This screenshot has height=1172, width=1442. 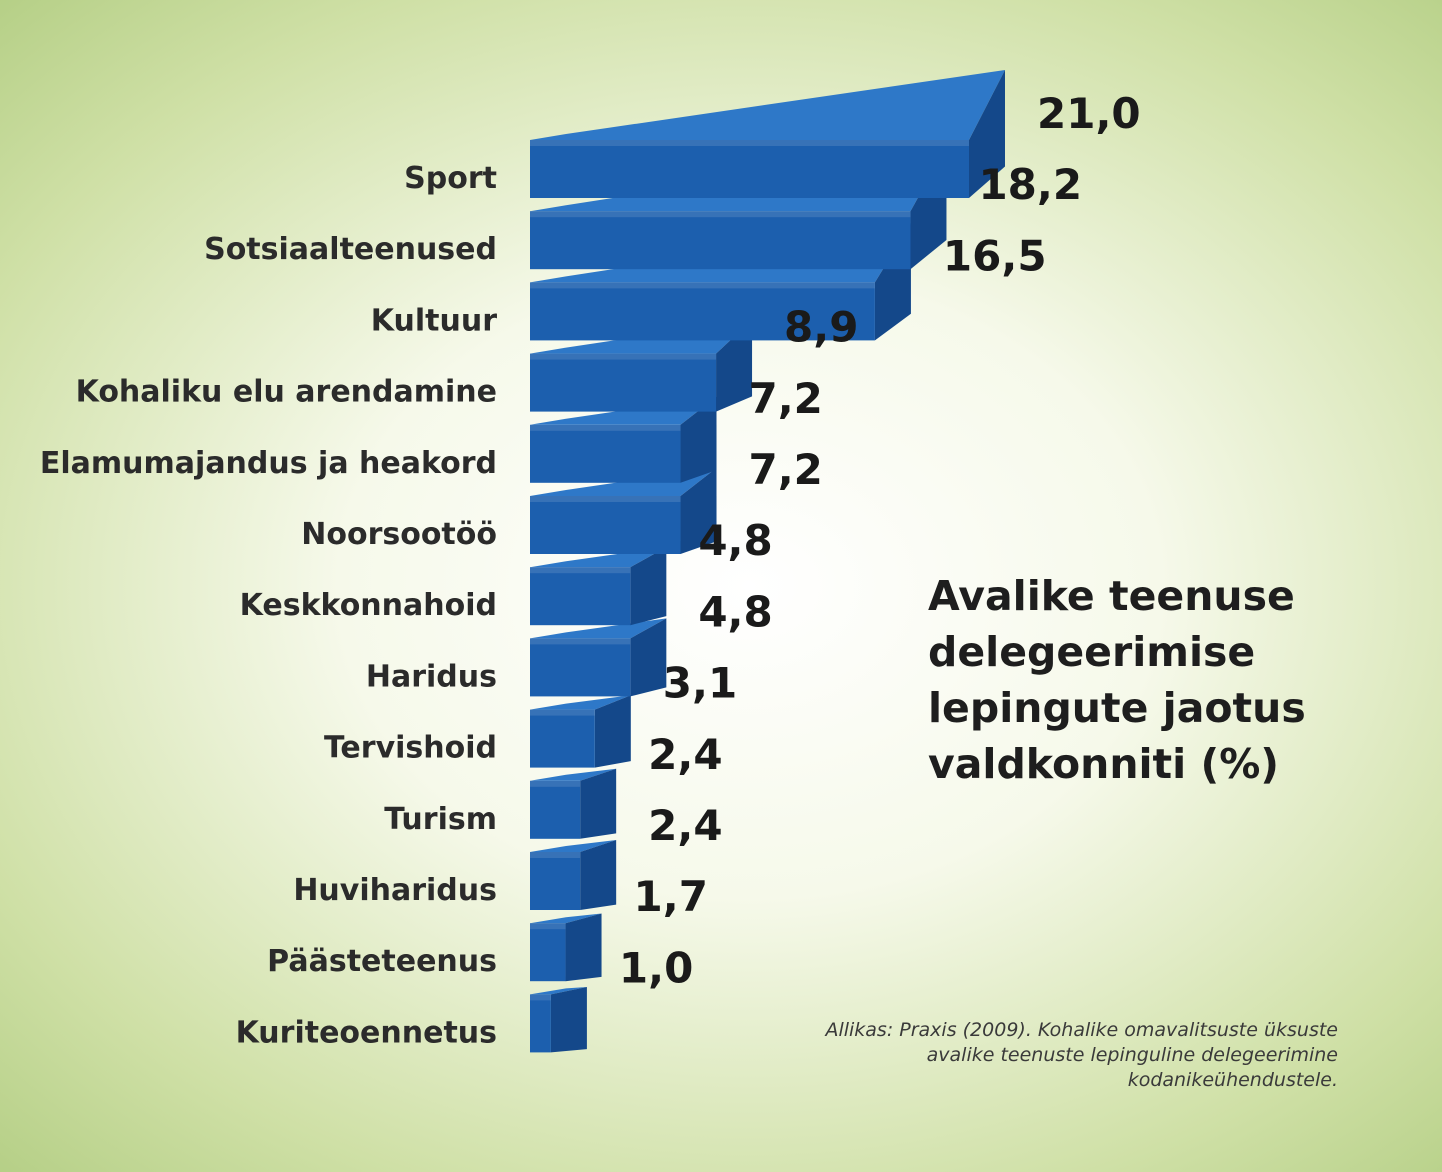 What do you see at coordinates (1232, 1080) in the screenshot?
I see `source-line-3: kodanikeühendustele.` at bounding box center [1232, 1080].